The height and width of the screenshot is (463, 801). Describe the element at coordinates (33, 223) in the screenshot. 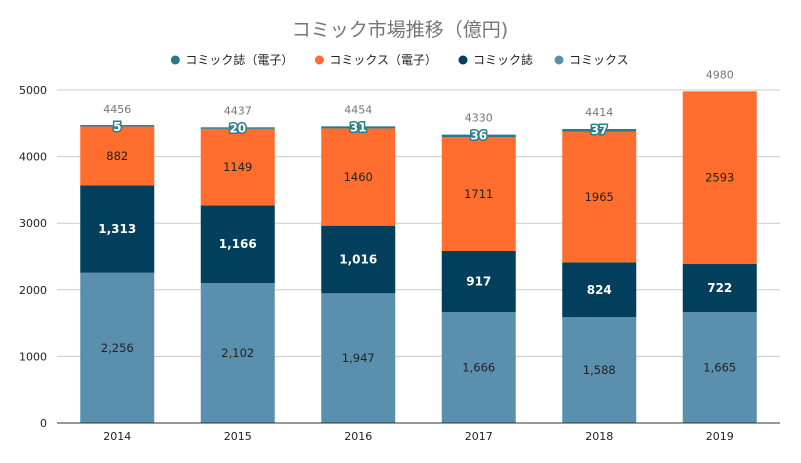

I see `y-tick-label: 3000` at that location.